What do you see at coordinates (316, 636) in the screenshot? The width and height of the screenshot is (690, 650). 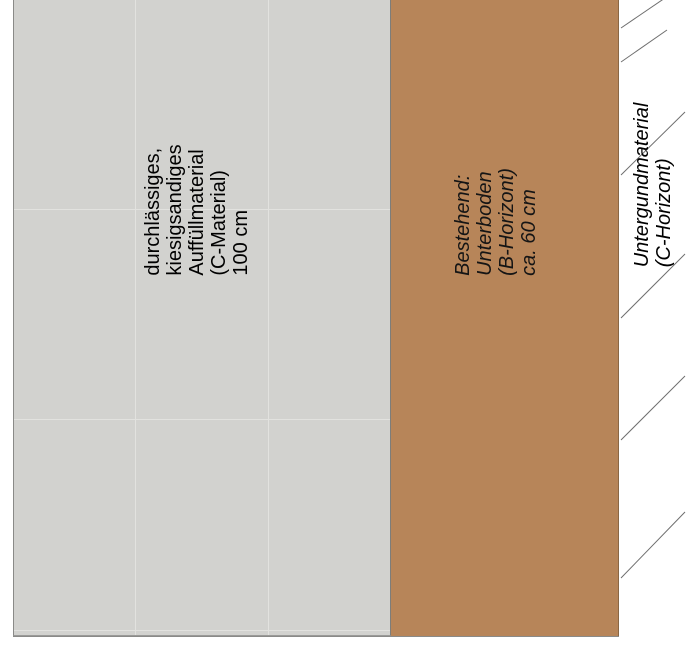 I see `layer-bottom-line` at bounding box center [316, 636].